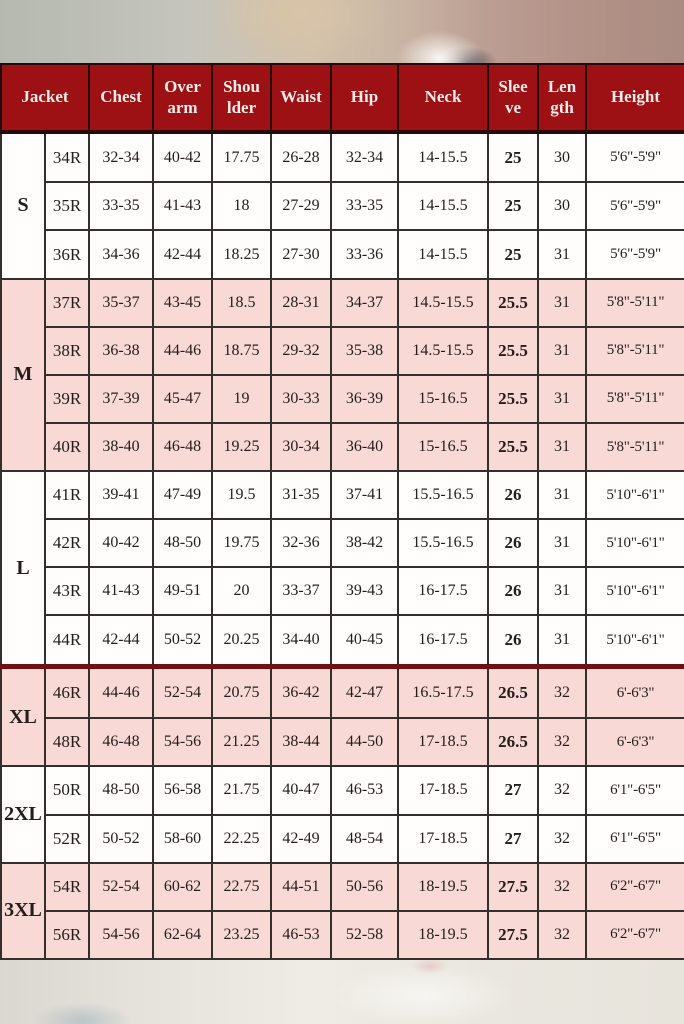  I want to click on cell-length: 30, so click(562, 206).